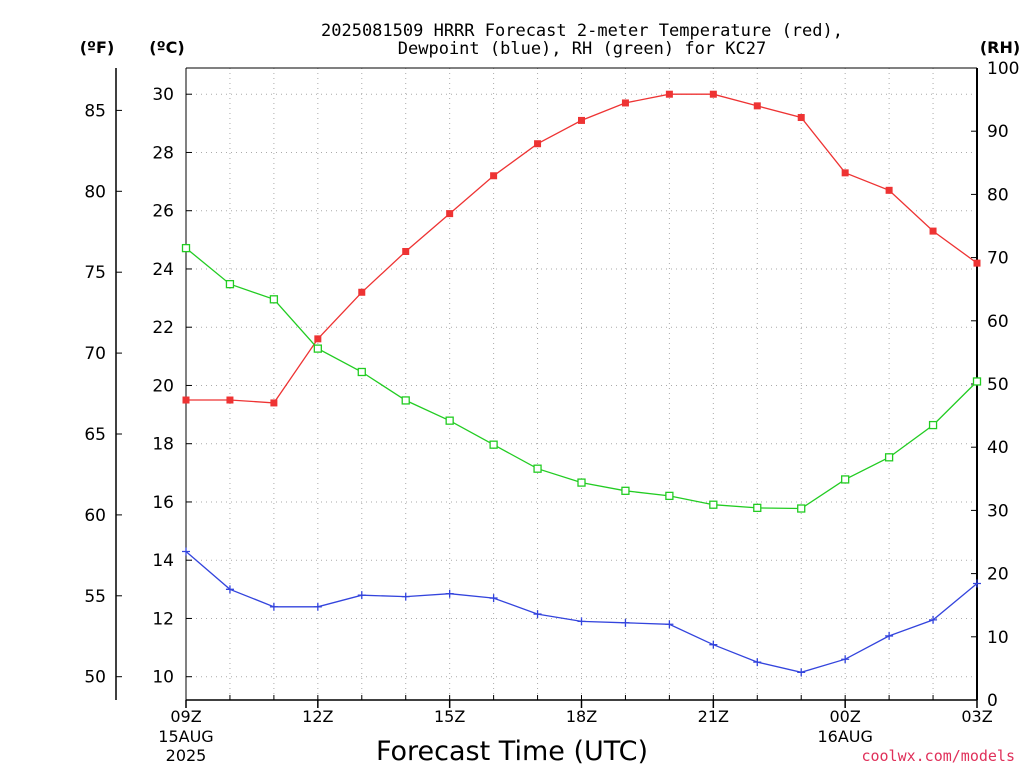  Describe the element at coordinates (512, 751) in the screenshot. I see `x-axis-label: Forecast Time (UTC)` at that location.